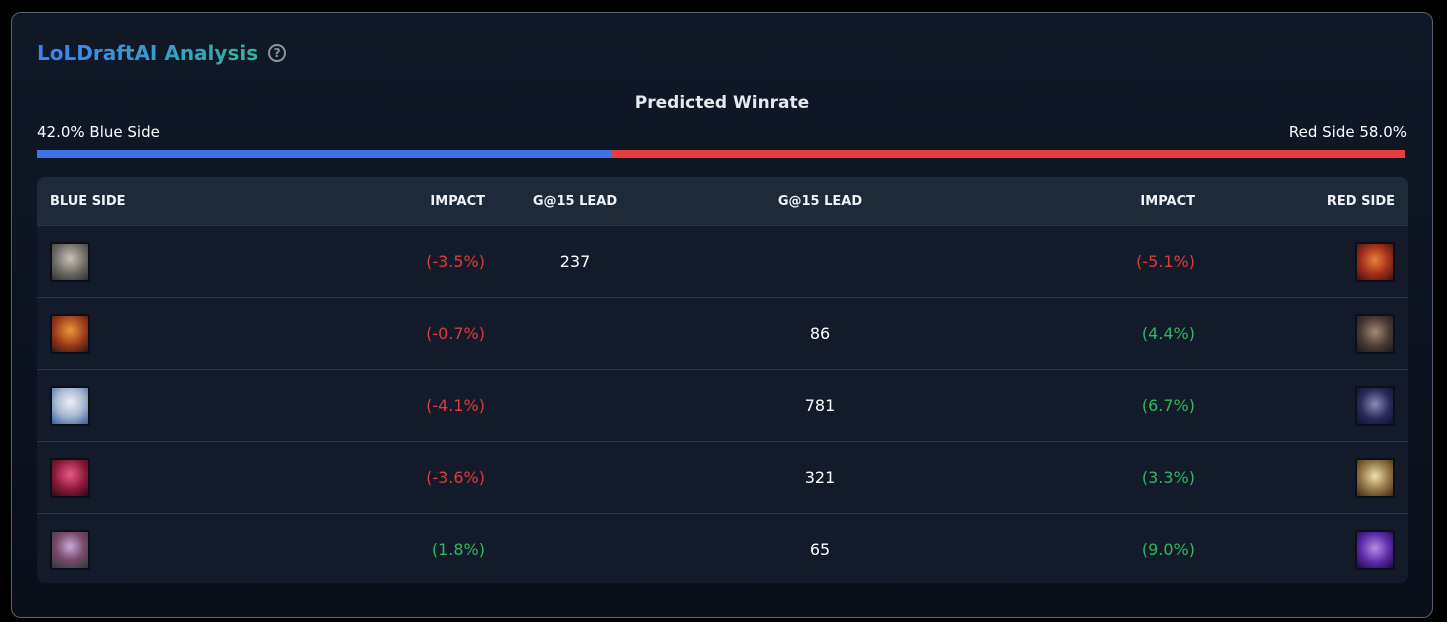  What do you see at coordinates (1168, 477) in the screenshot?
I see `red-impact-value: (3.3%)` at bounding box center [1168, 477].